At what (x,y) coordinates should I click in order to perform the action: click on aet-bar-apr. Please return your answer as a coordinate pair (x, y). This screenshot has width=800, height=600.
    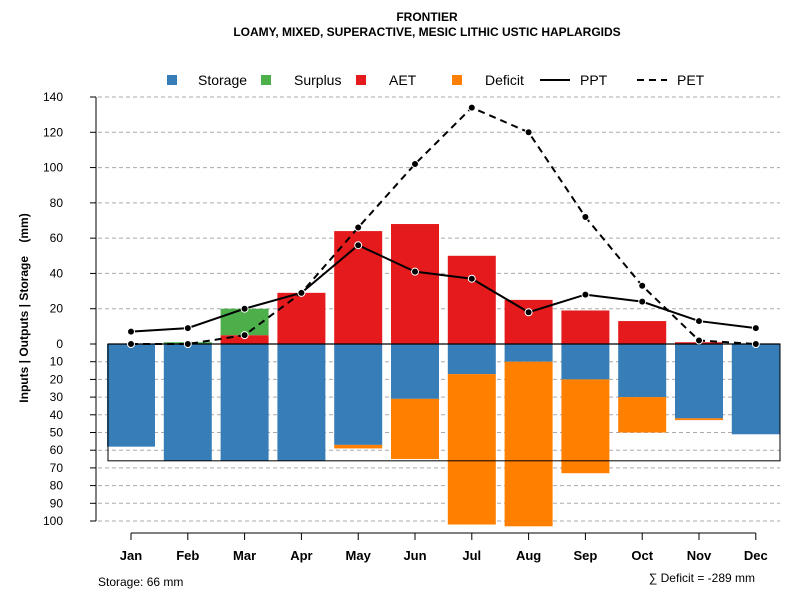
    Looking at the image, I should click on (301, 318).